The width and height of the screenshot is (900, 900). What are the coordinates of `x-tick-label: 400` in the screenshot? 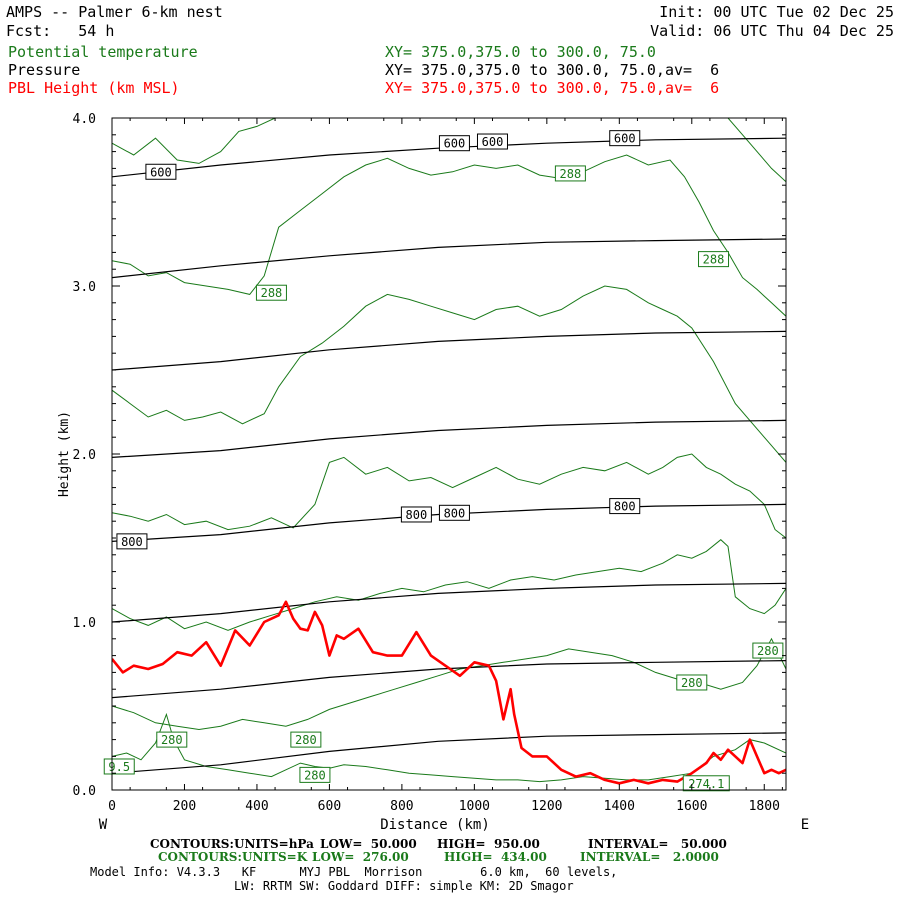 It's located at (256, 806).